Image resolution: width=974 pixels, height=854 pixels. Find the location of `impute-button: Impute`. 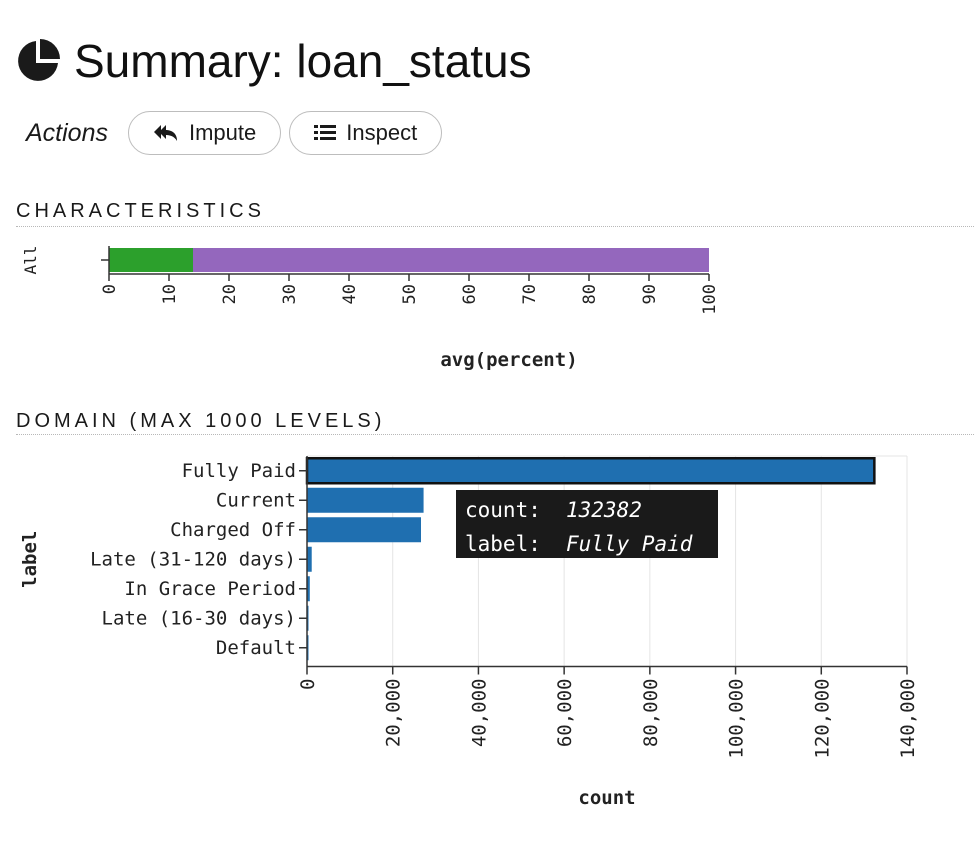

impute-button: Impute is located at coordinates (204, 133).